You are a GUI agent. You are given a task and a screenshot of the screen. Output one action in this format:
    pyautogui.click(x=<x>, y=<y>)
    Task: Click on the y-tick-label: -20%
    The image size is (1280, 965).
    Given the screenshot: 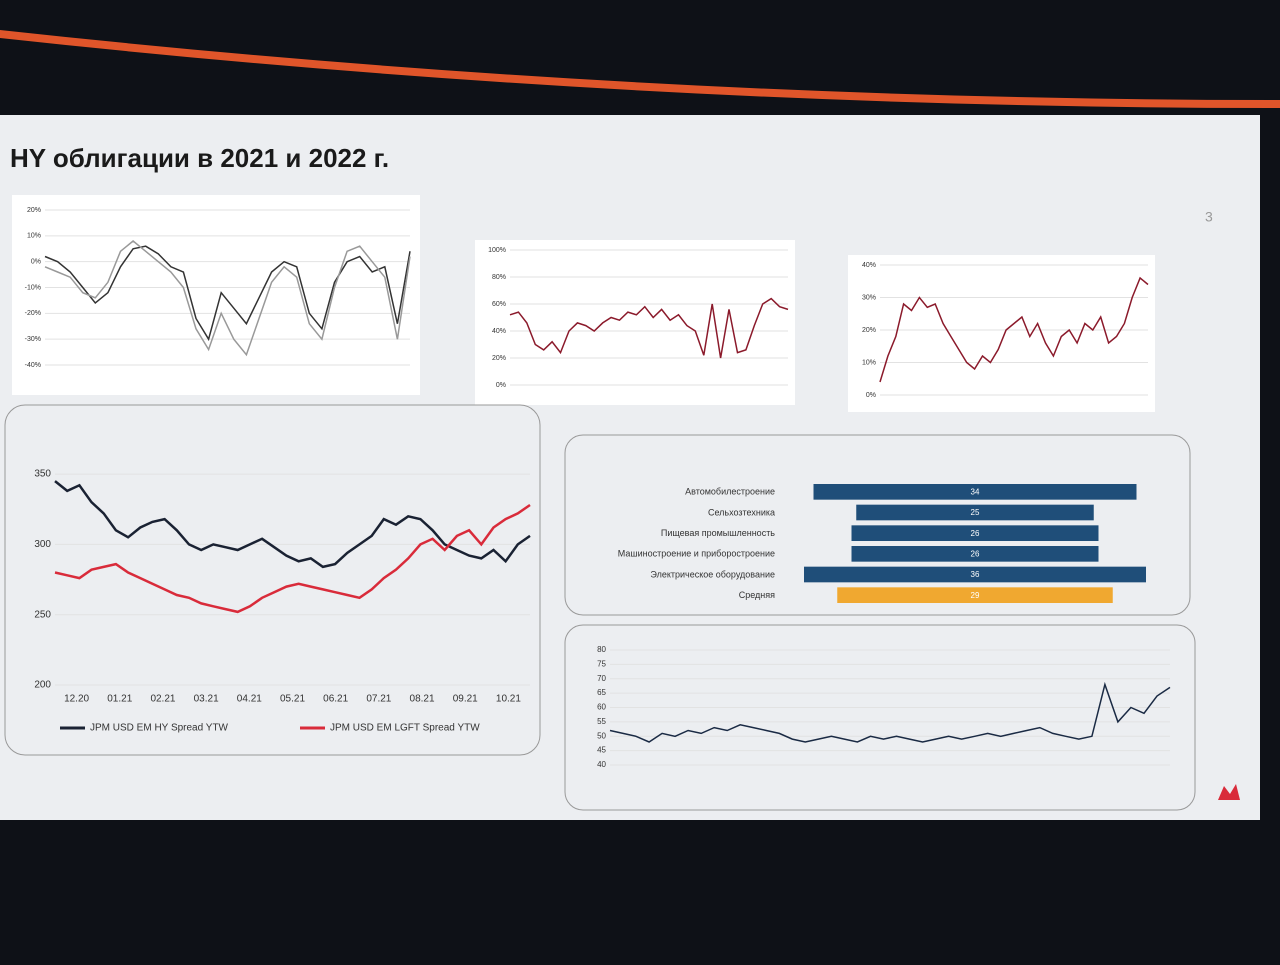 What is the action you would take?
    pyautogui.click(x=33, y=313)
    